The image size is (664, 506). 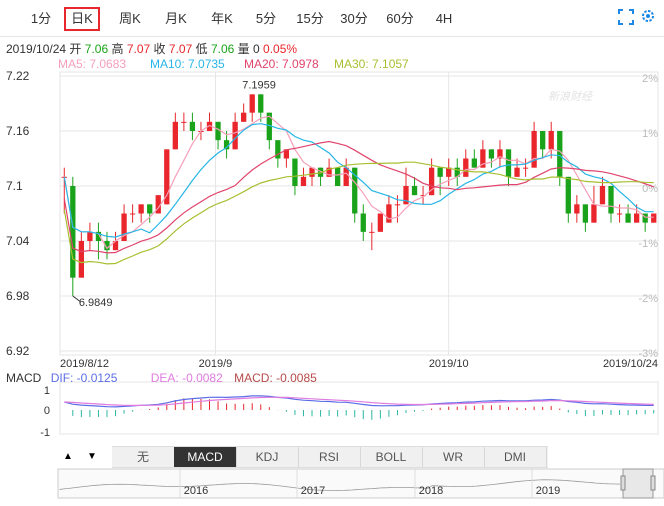 I want to click on indicator-tabs: 无 MACD KDJ RSI BOLL WR DMI, so click(x=330, y=457).